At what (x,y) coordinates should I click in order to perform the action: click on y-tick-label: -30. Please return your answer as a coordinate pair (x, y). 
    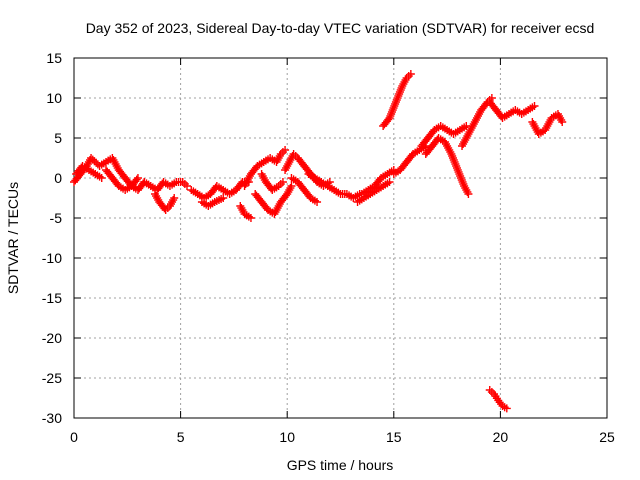
    Looking at the image, I should click on (52, 418).